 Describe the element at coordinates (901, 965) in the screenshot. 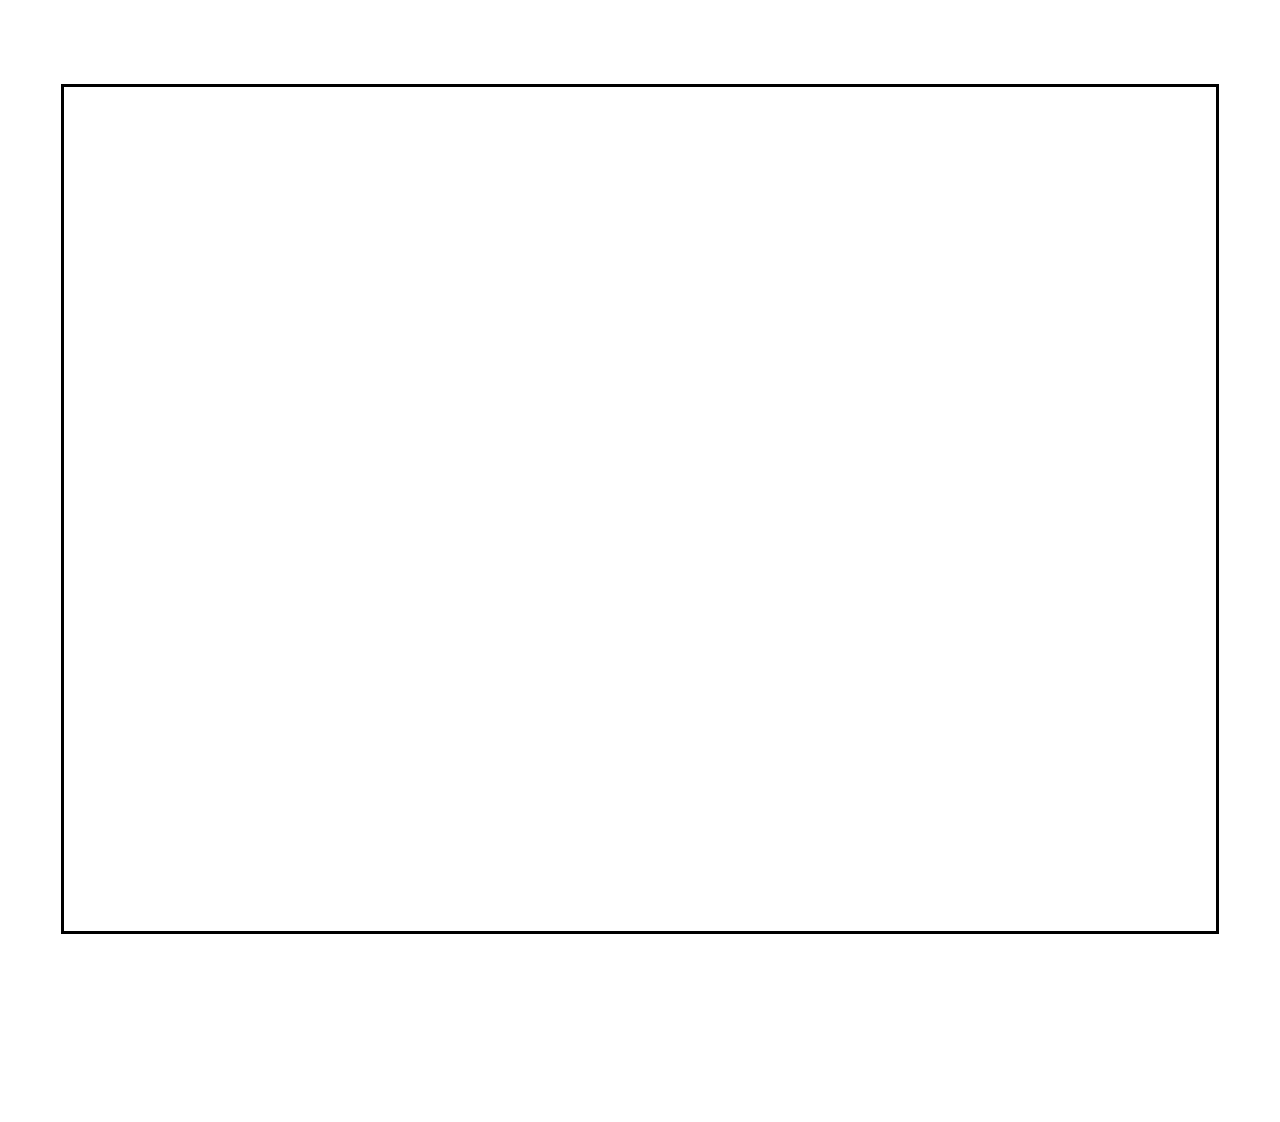

I see `h850-legend-line-swatch` at that location.